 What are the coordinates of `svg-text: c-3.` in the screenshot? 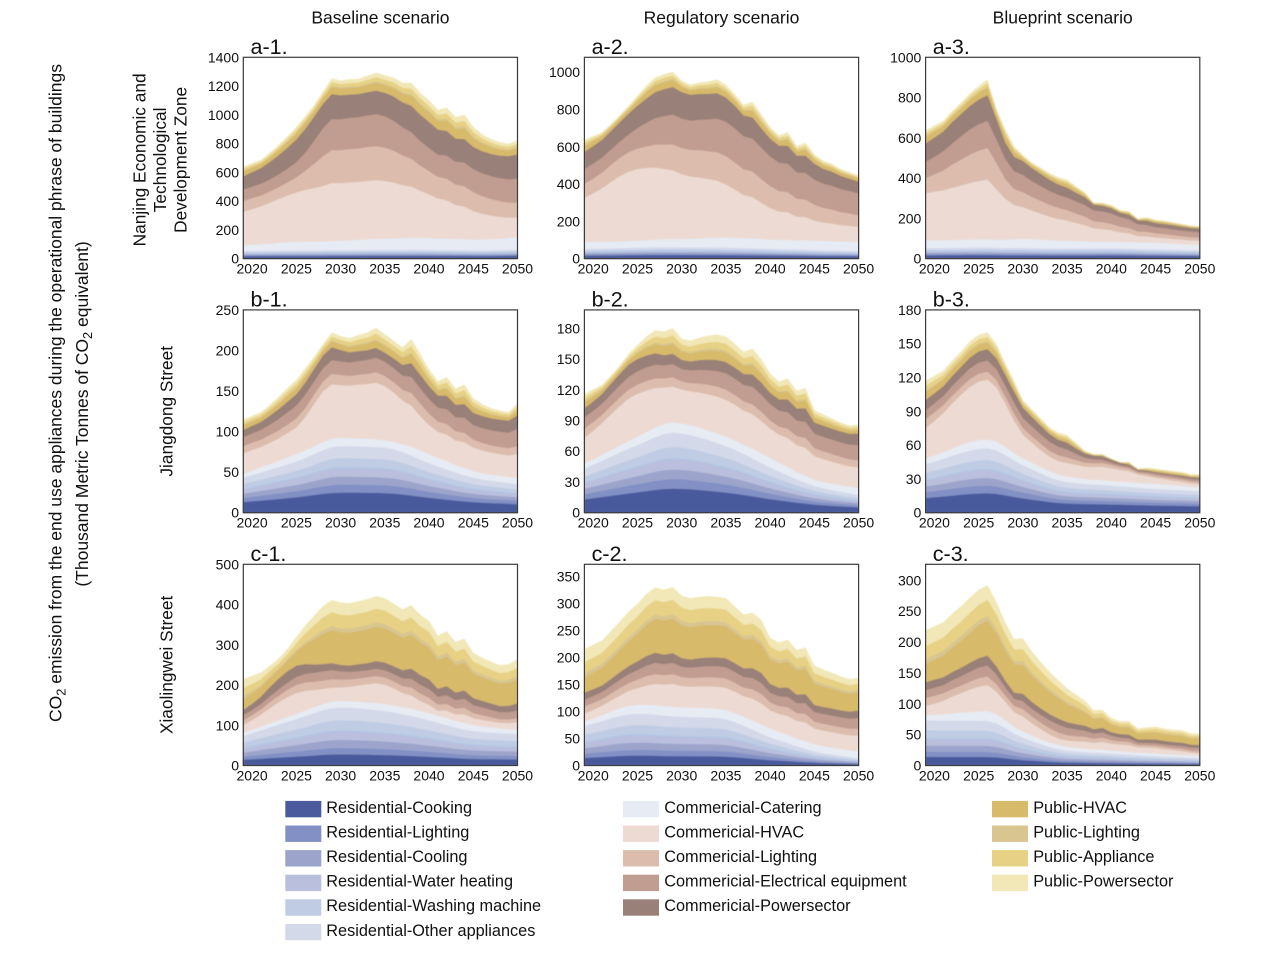 It's located at (951, 554).